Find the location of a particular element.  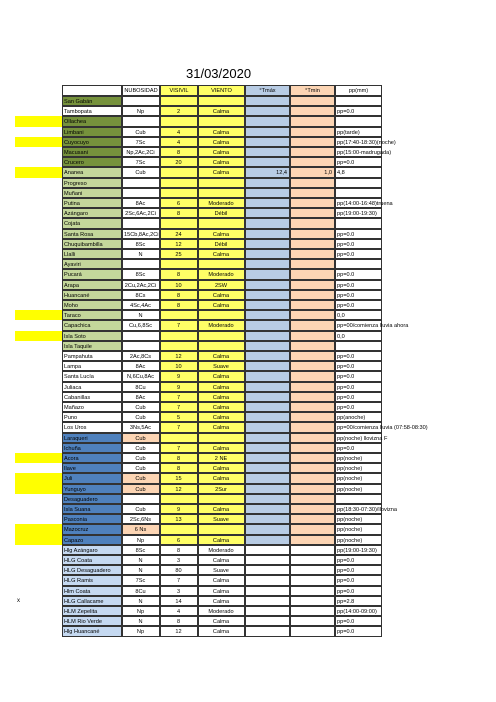

station-cell: Juliaca is located at coordinates (92, 386).